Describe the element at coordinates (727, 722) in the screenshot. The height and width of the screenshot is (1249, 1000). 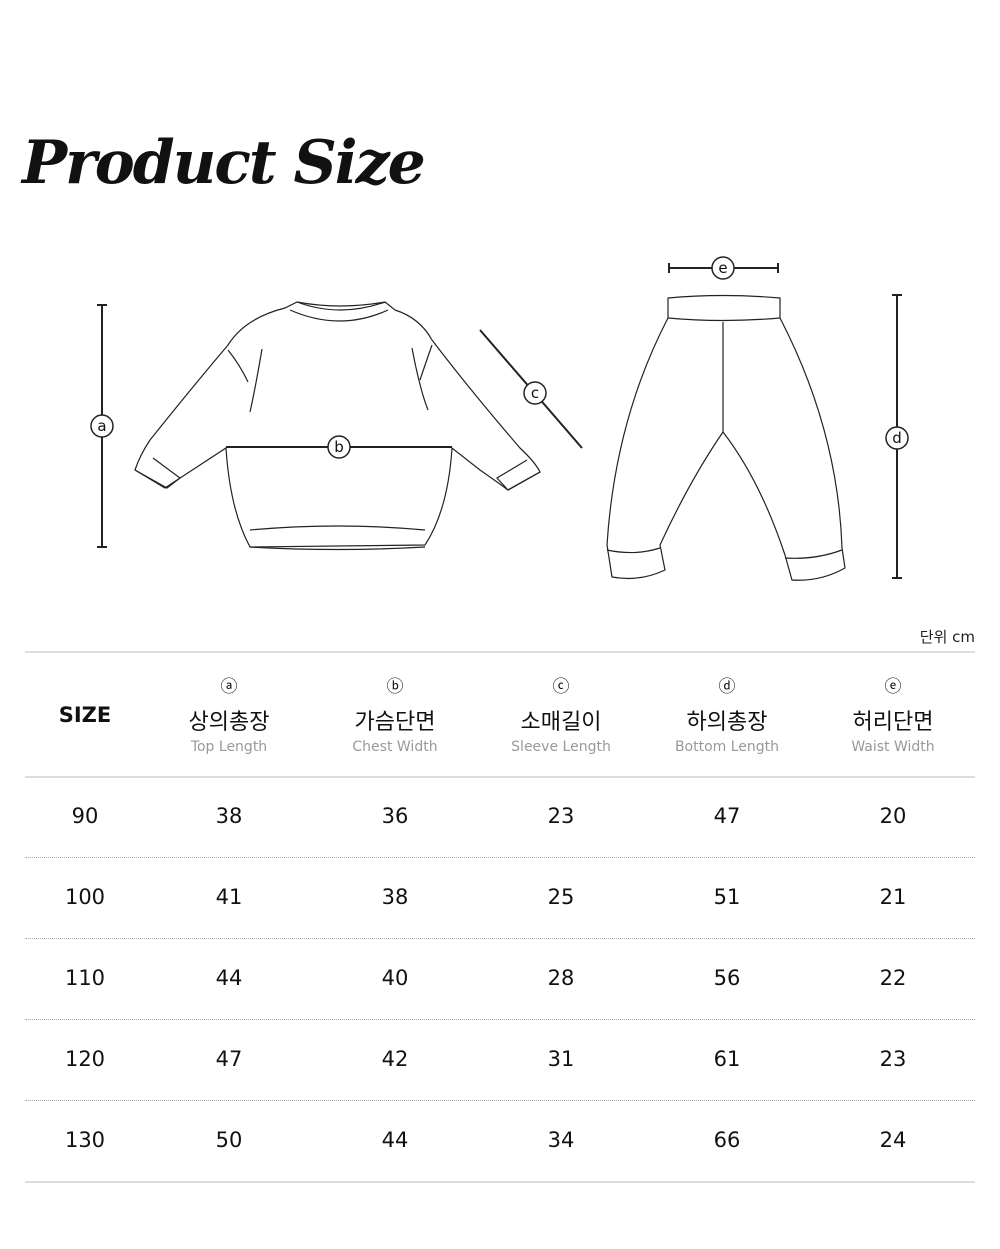
I see `column-header-ko: 하의총장` at that location.